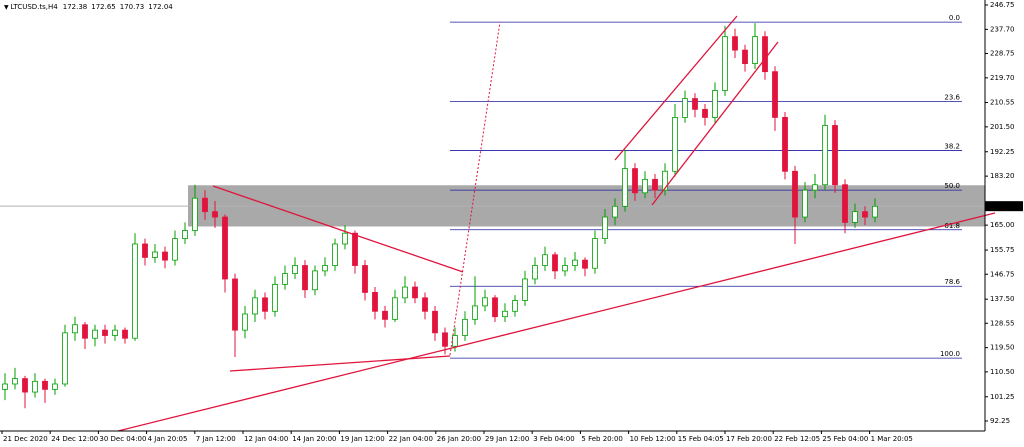 The image size is (1024, 447). I want to click on x-tick-label: 14 Jan 20:00, so click(314, 439).